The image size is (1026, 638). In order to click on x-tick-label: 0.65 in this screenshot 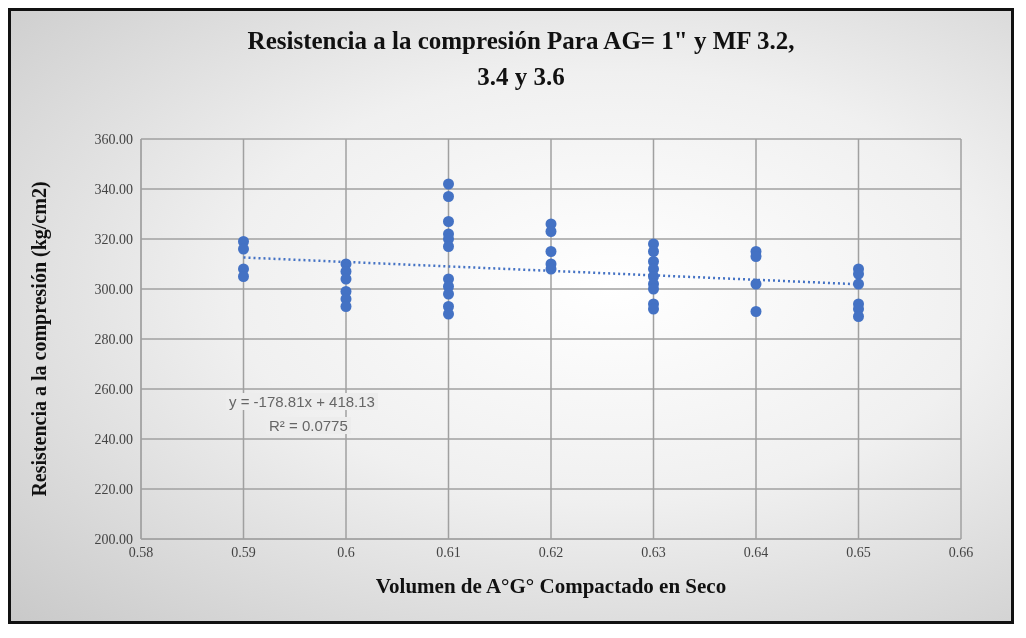, I will do `click(858, 552)`.